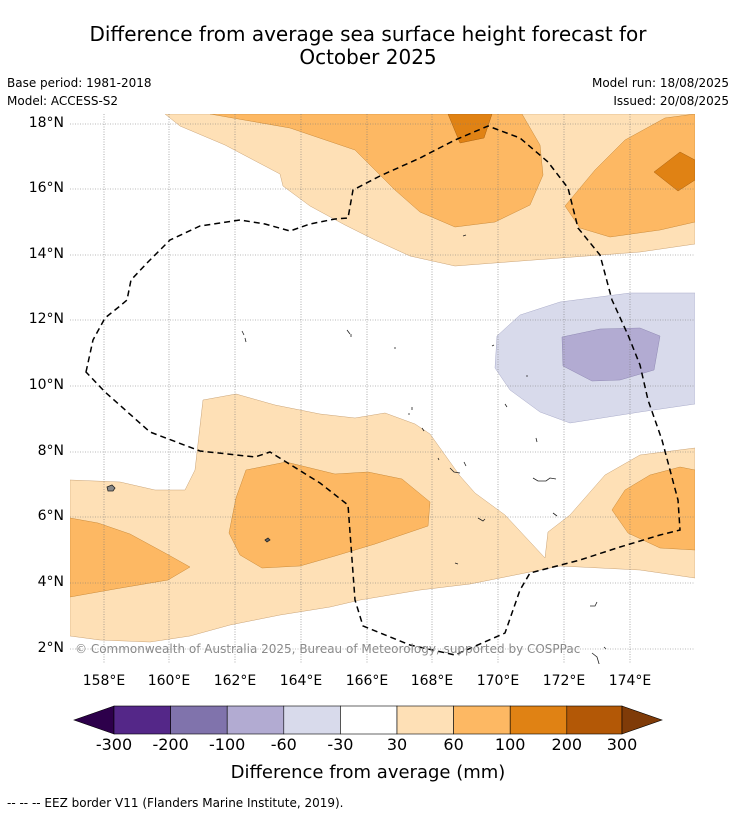 Image resolution: width=736 pixels, height=816 pixels. I want to click on northeast-dark, so click(674, 171).